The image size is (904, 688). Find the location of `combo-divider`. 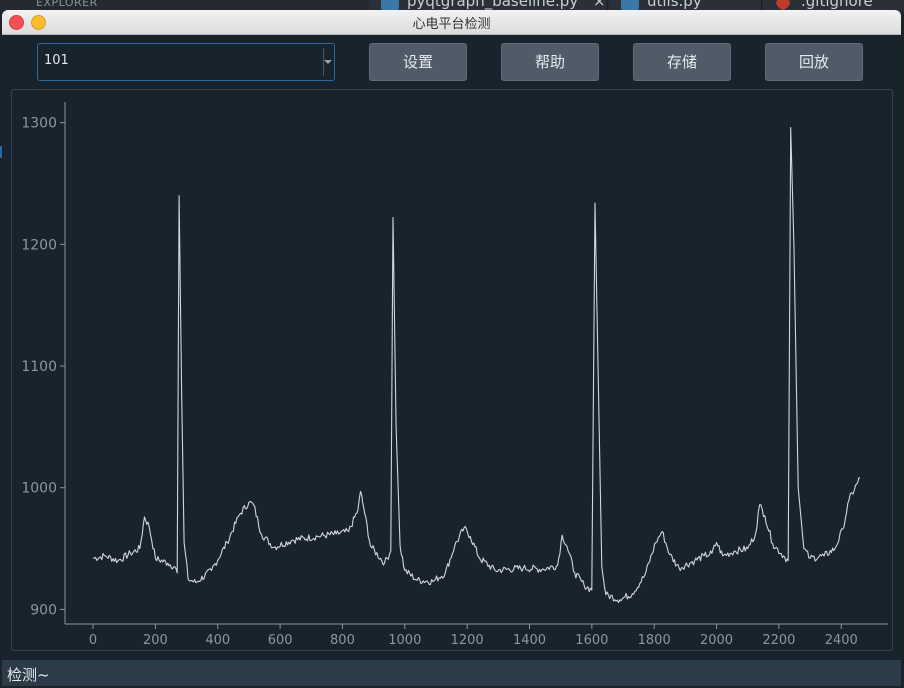

combo-divider is located at coordinates (323, 62).